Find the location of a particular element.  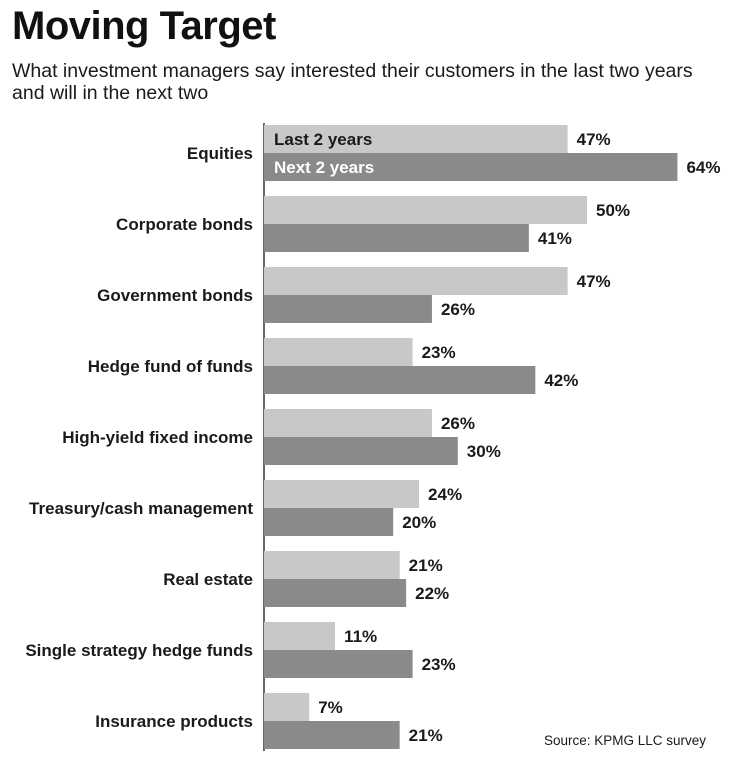

value-label-last-2-years: 50% is located at coordinates (613, 210).